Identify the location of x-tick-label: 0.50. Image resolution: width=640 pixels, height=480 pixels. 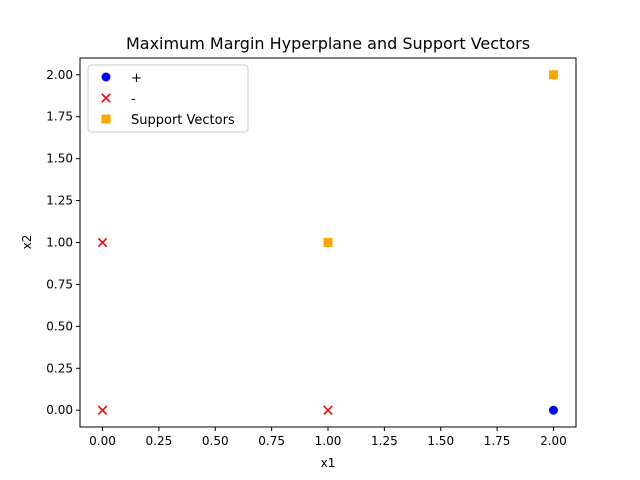
(215, 441).